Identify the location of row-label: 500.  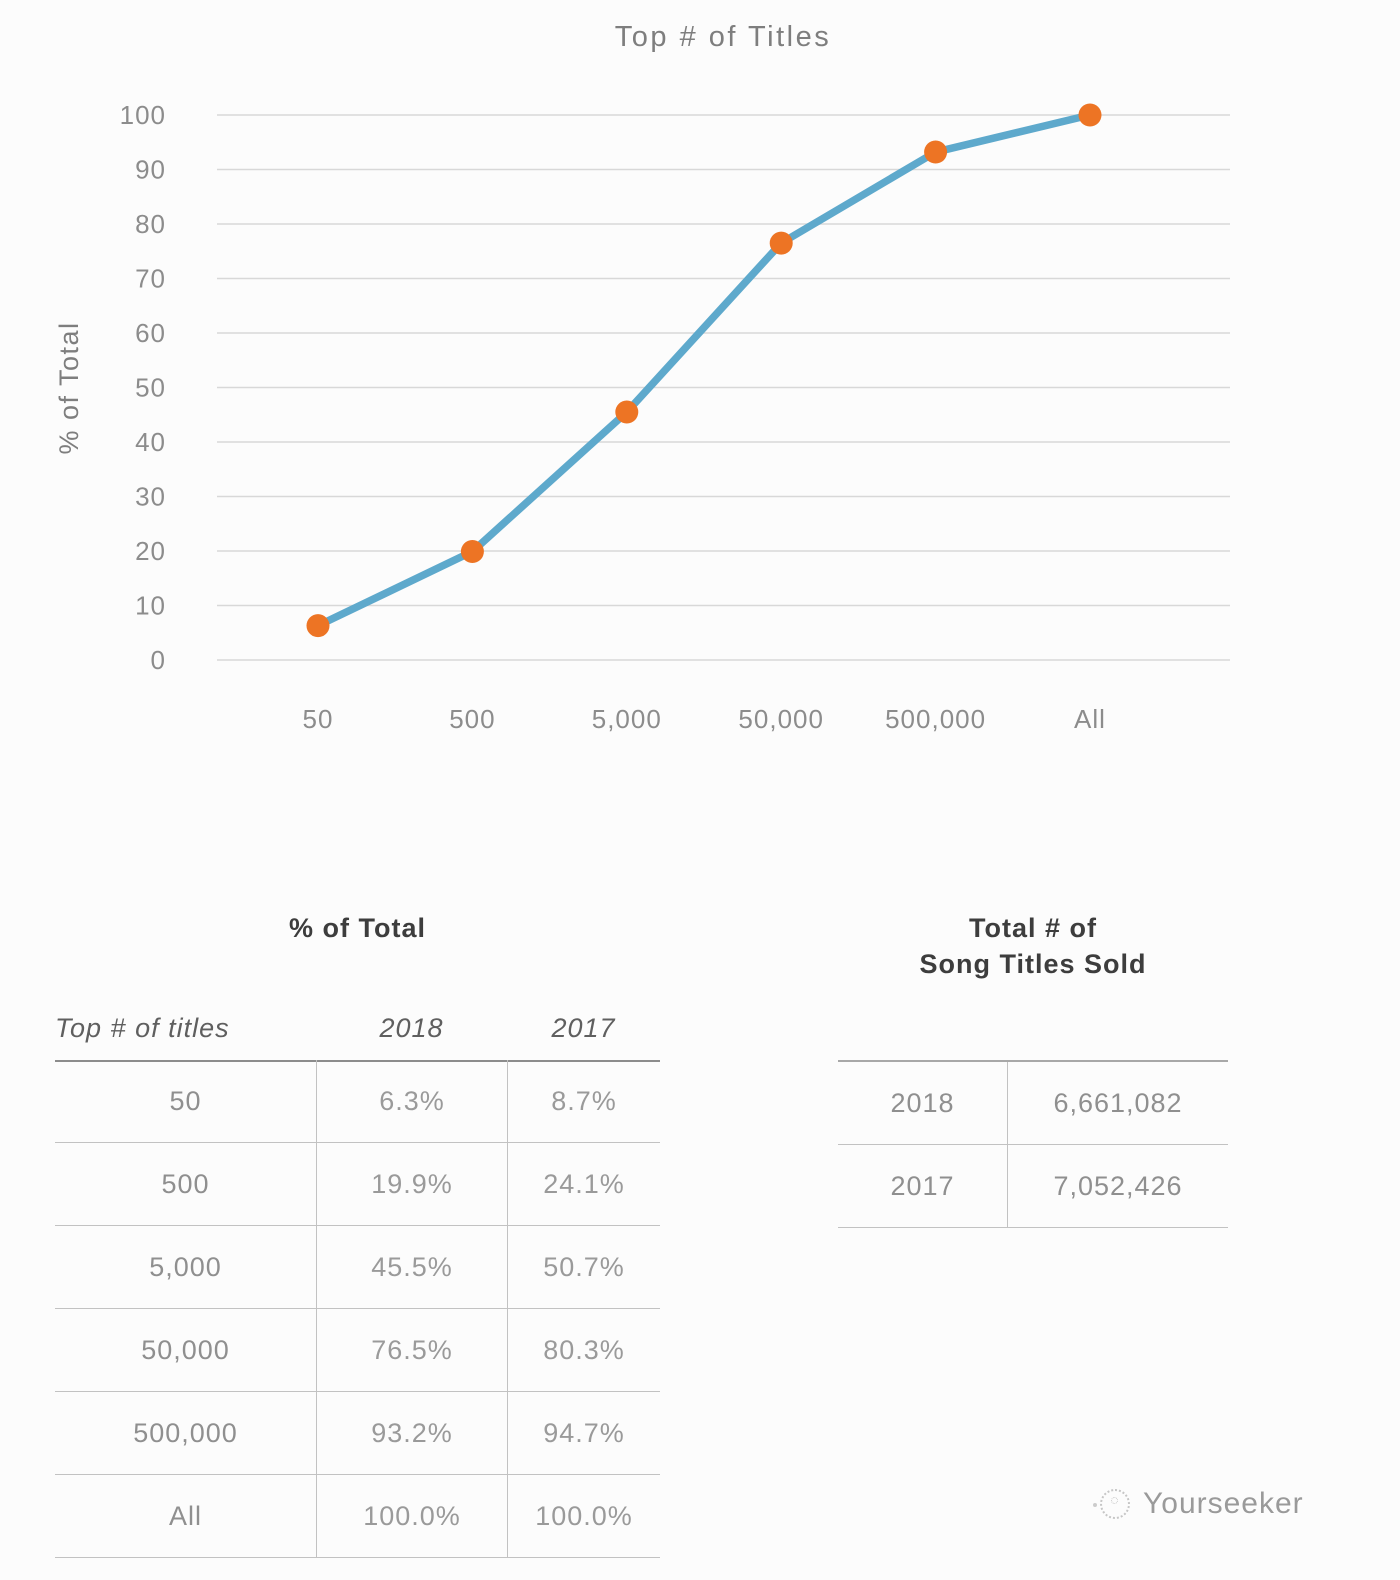
(185, 1183).